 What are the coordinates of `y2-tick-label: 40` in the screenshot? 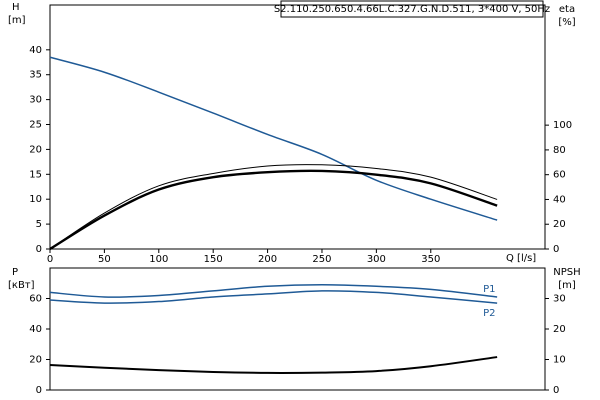 It's located at (559, 199).